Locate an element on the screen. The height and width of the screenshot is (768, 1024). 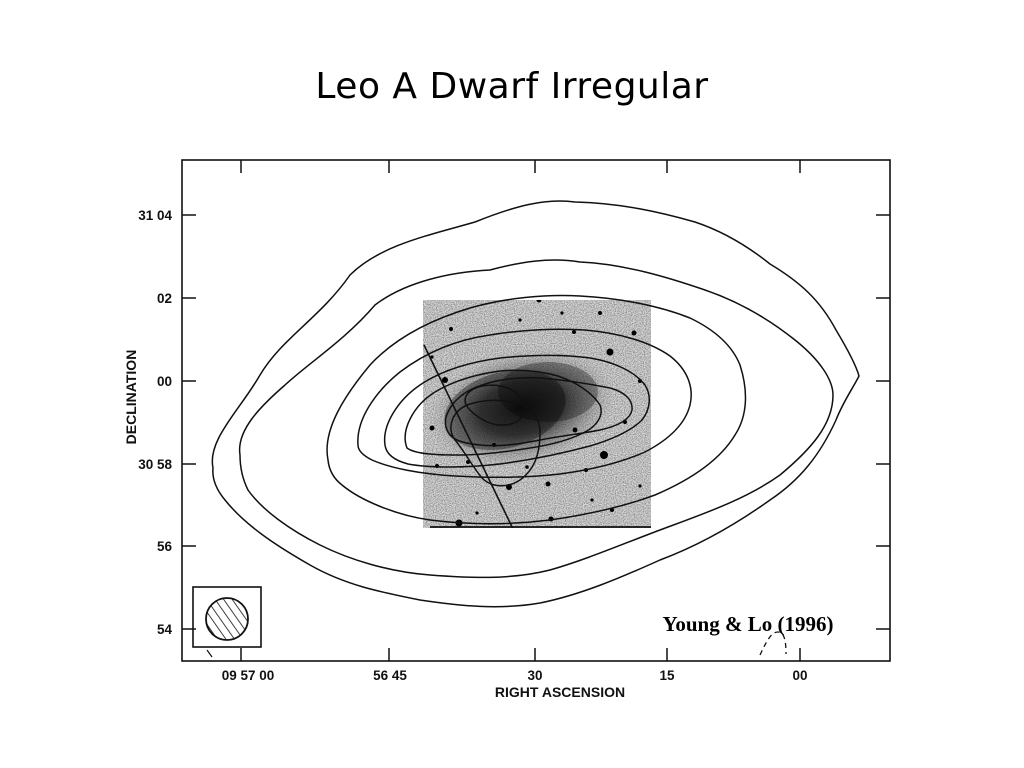
slide-title: Leo A Dwarf Irregular is located at coordinates (512, 86).